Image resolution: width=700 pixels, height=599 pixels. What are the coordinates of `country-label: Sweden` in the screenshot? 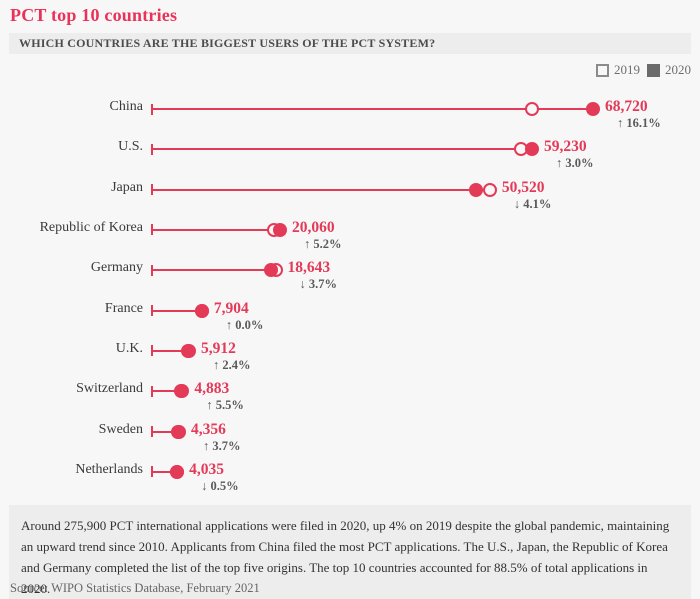 It's located at (120, 429).